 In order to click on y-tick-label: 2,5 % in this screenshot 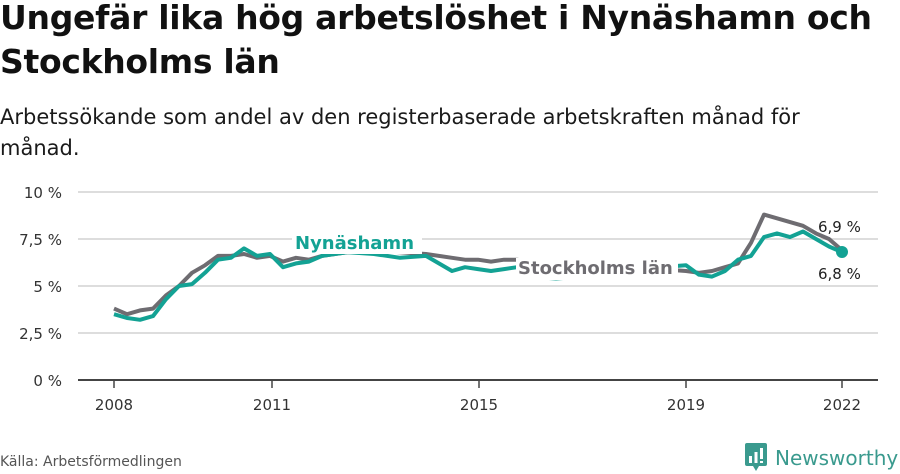, I will do `click(40, 334)`.